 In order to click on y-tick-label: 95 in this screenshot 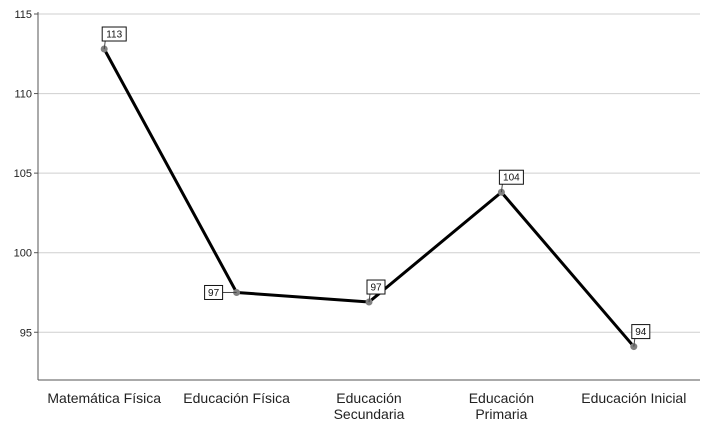, I will do `click(26, 333)`.